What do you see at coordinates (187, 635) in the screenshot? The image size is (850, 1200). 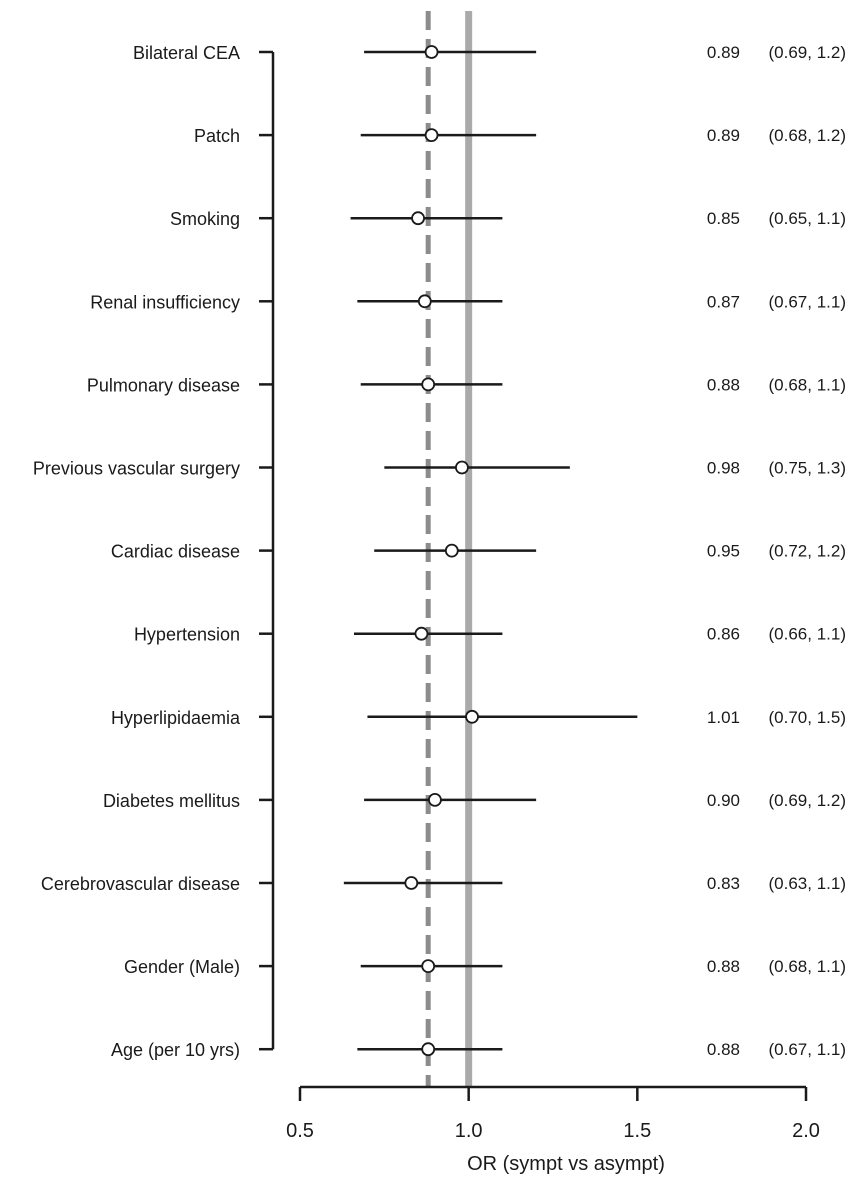 I see `row-label-hypertension: Hypertension` at bounding box center [187, 635].